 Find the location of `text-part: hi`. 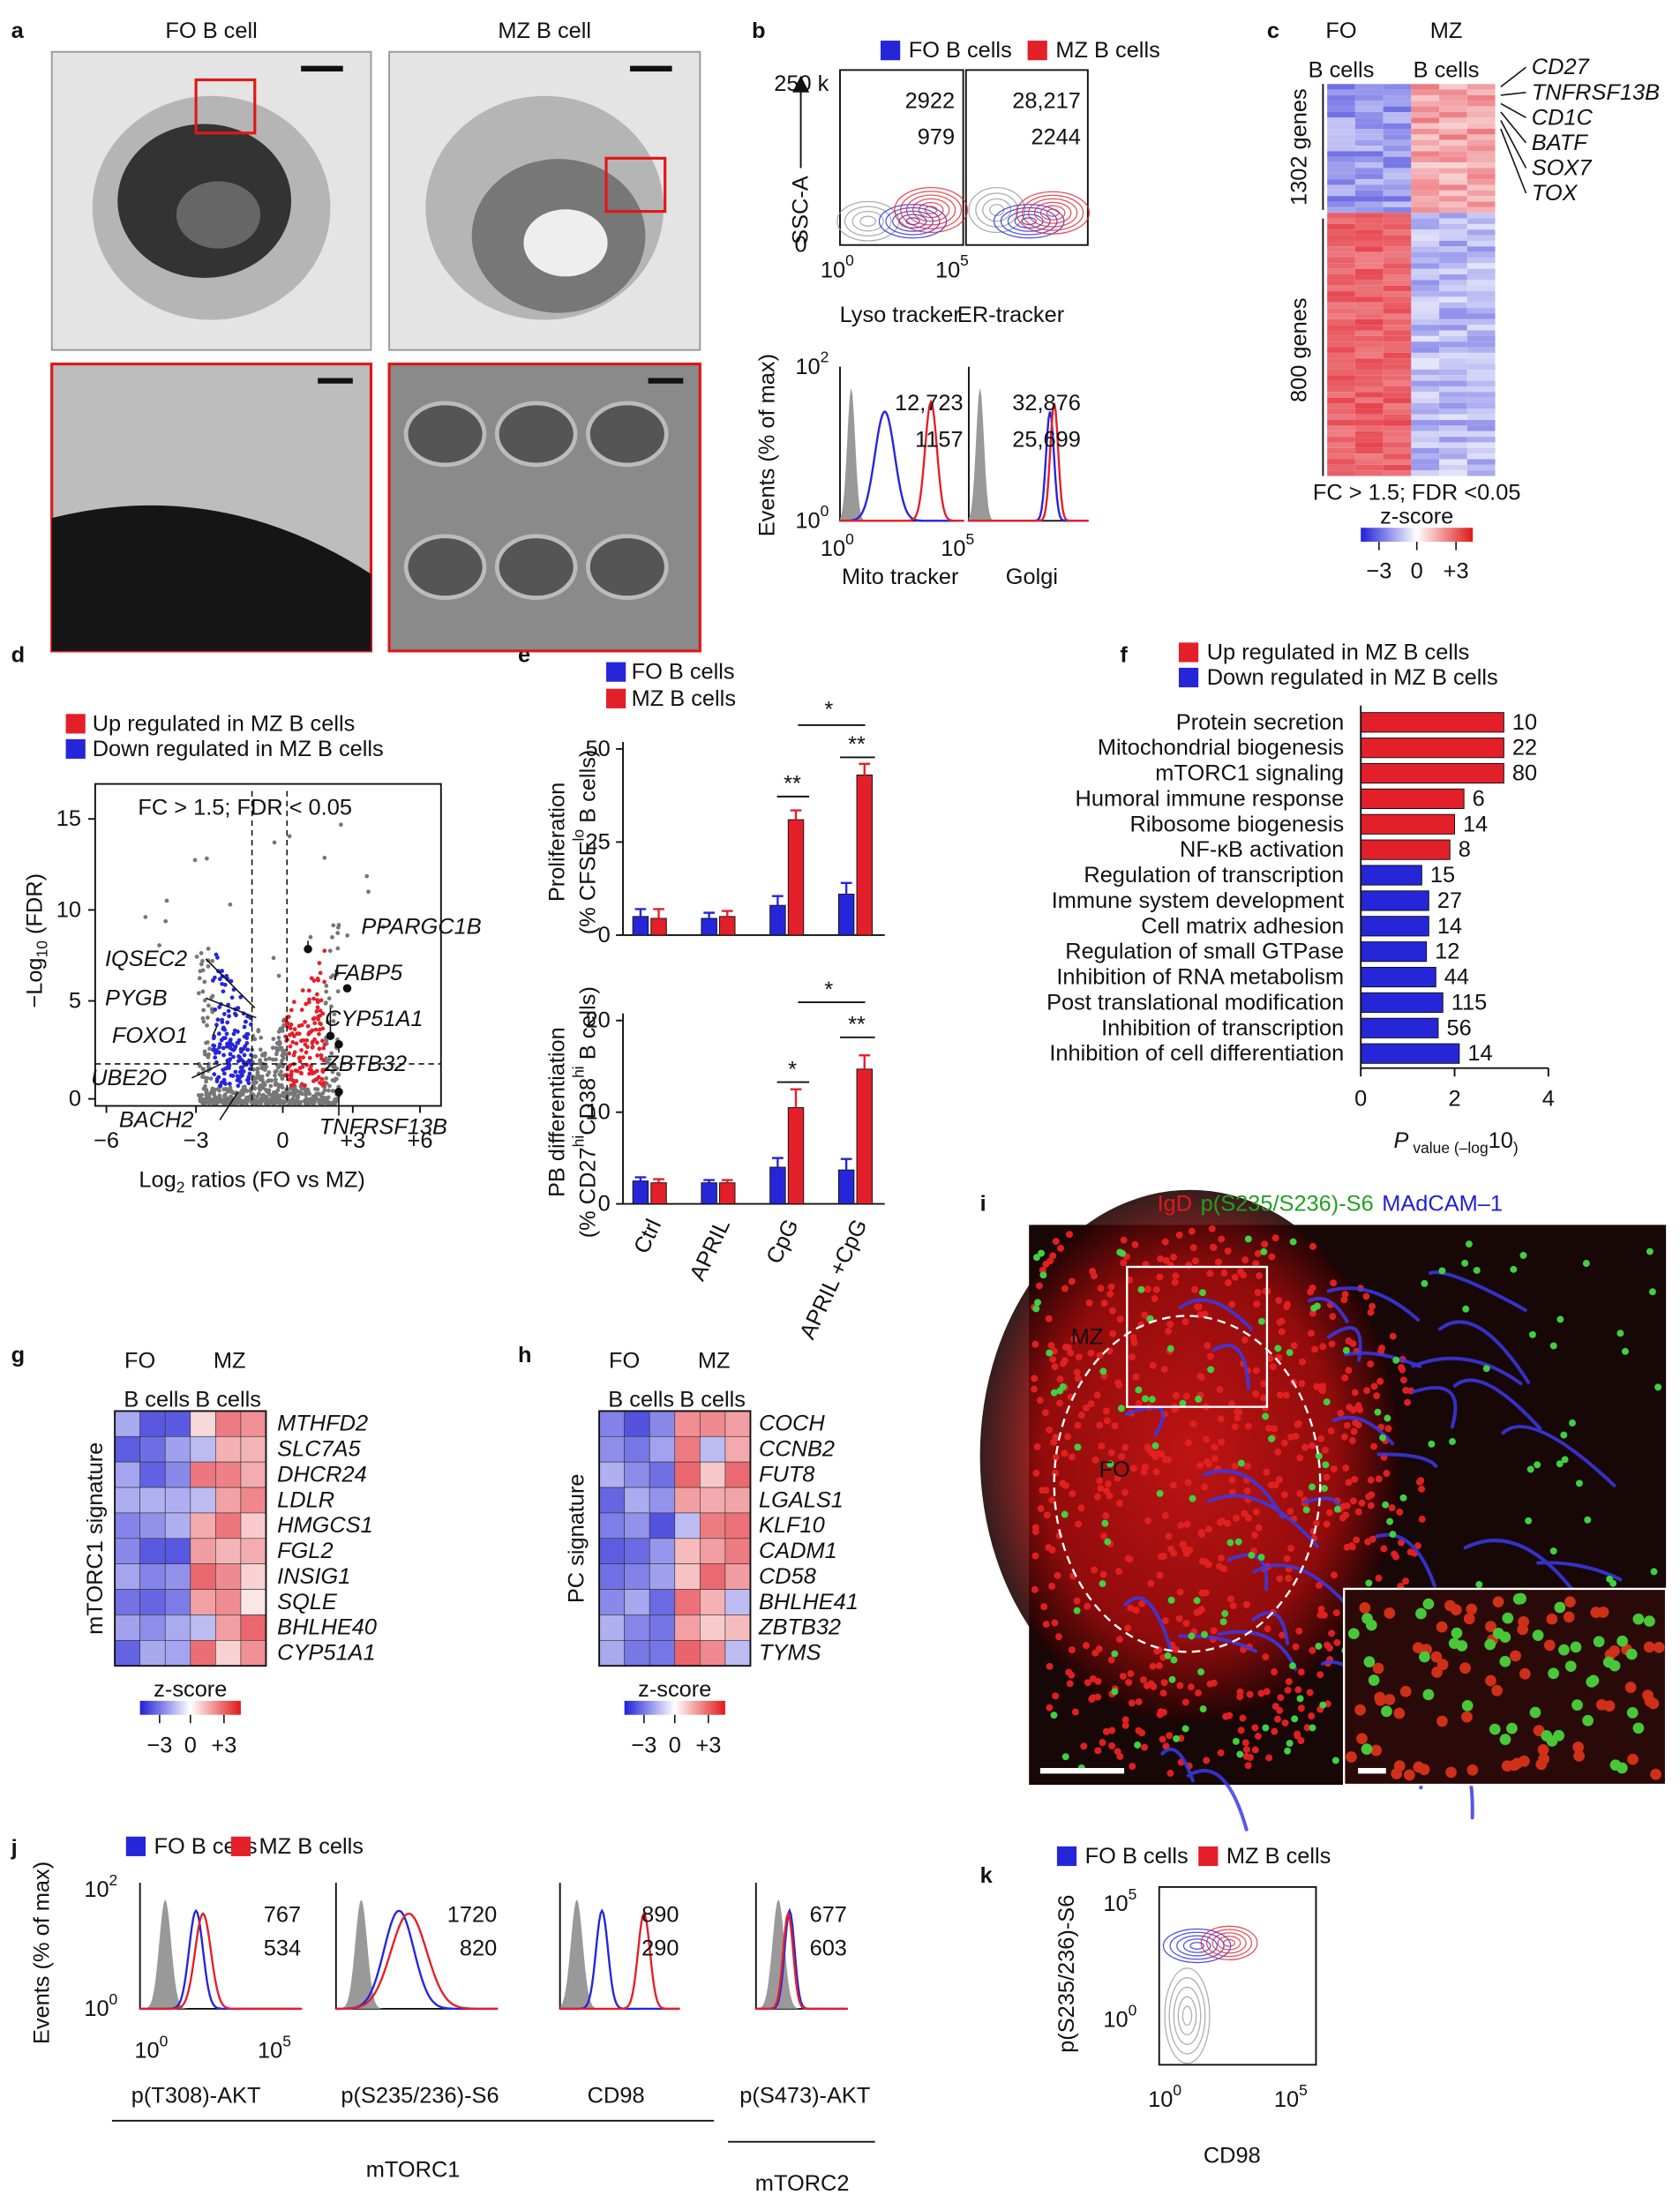

text-part: hi is located at coordinates (578, 1141).